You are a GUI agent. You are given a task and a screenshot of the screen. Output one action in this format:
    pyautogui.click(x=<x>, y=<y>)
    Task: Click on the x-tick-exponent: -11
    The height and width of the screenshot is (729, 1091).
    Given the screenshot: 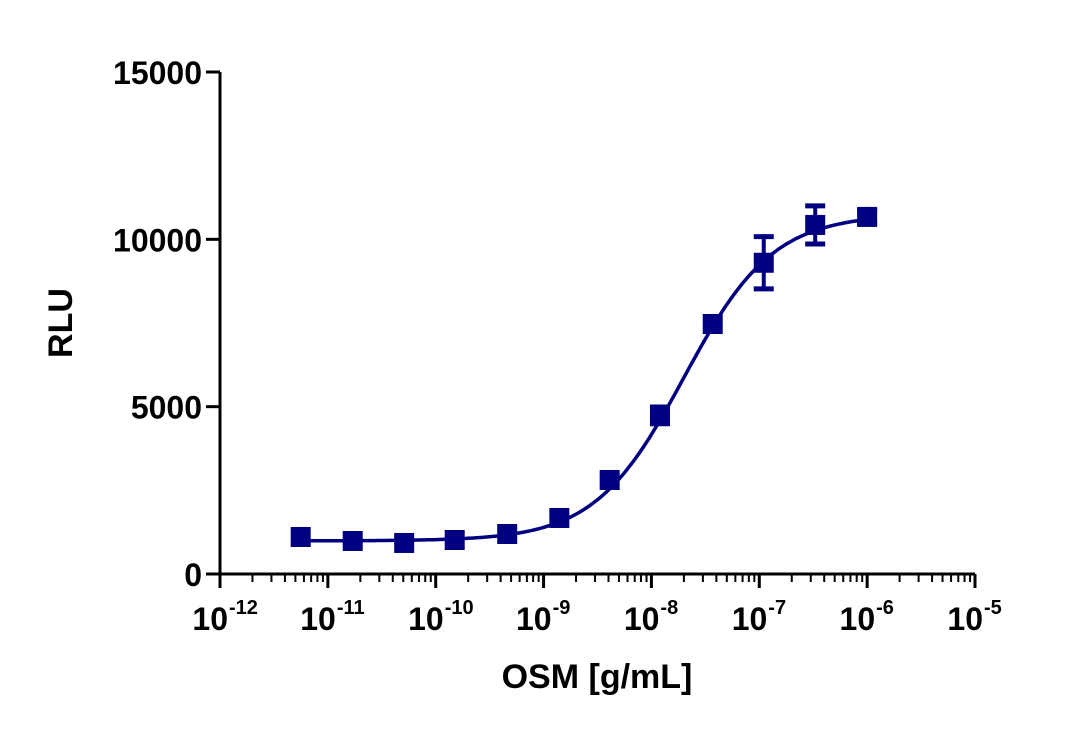 What is the action you would take?
    pyautogui.click(x=351, y=608)
    